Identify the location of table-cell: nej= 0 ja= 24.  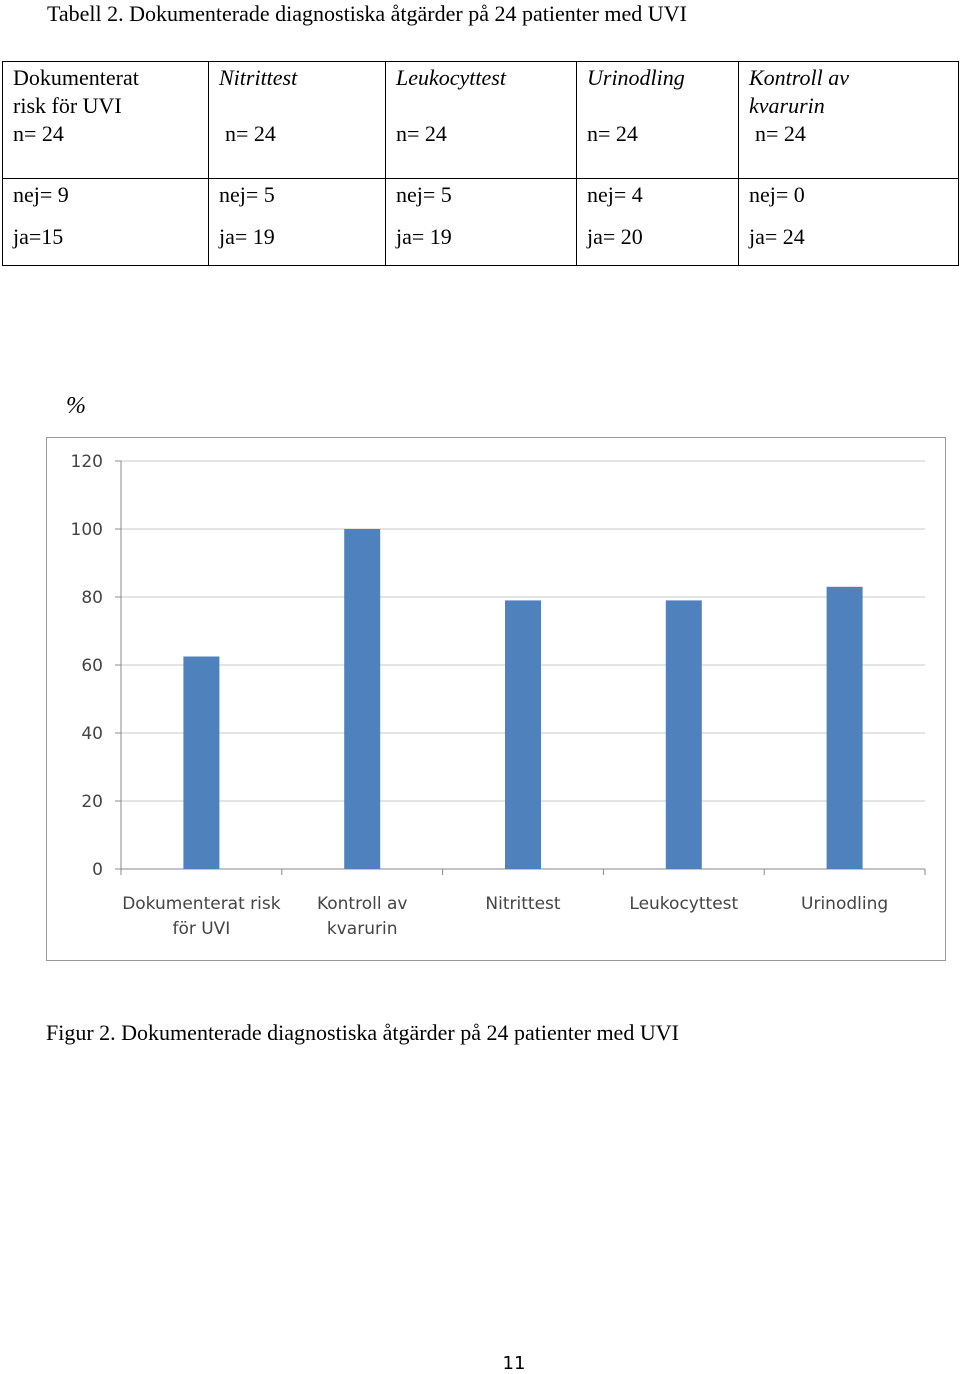
(848, 222).